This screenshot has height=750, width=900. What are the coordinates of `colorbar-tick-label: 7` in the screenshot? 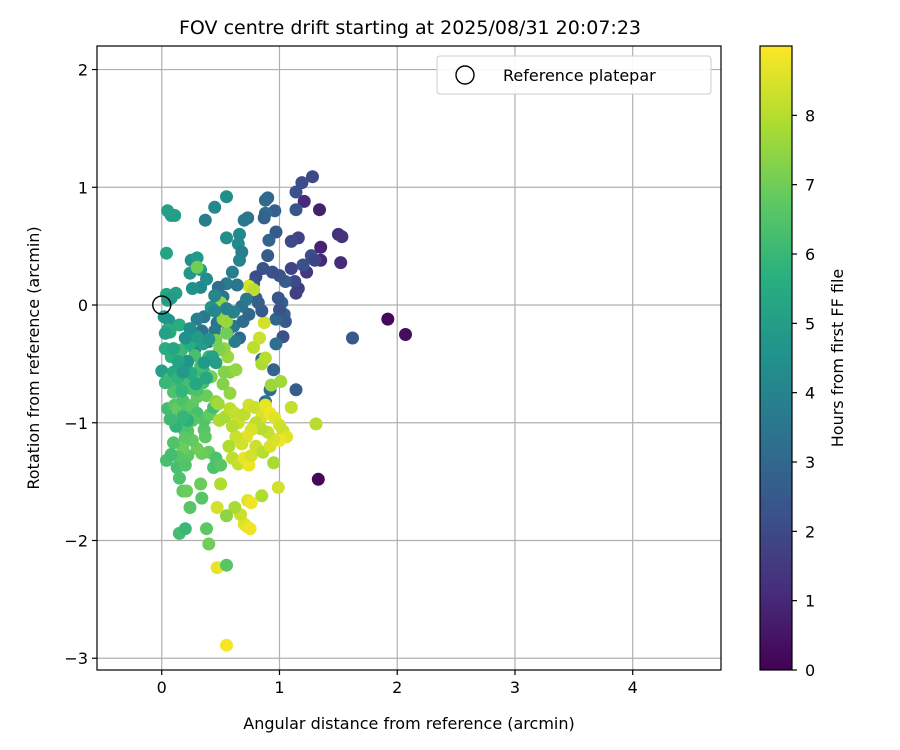 It's located at (810, 185).